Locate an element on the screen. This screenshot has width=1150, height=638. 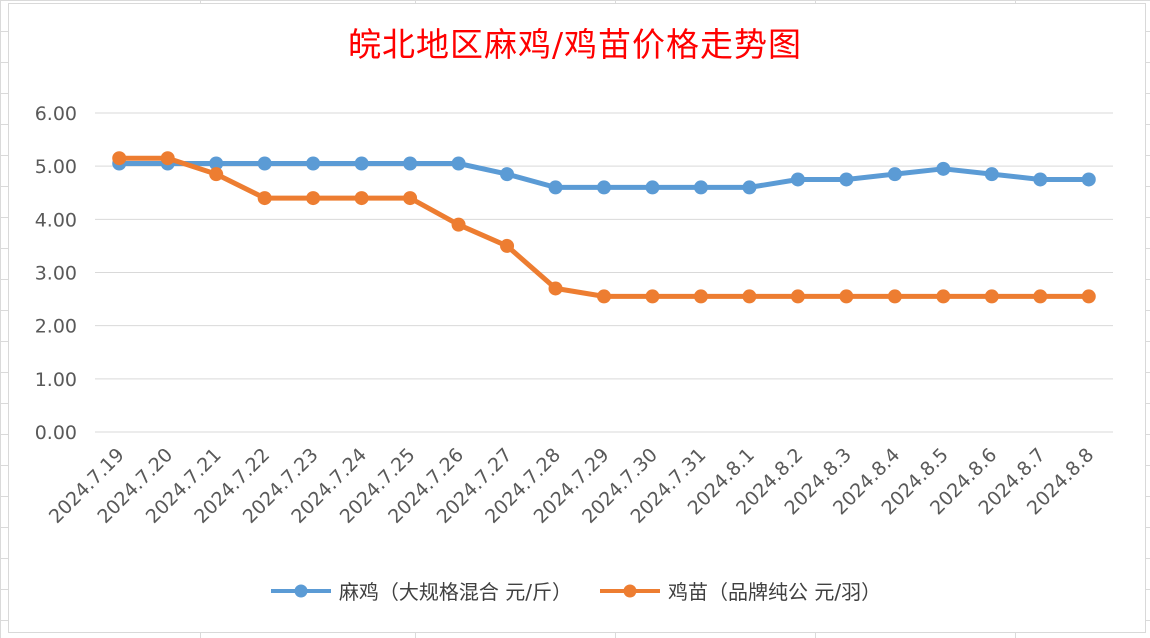
y-tick-label: 1.00 is located at coordinates (56, 380).